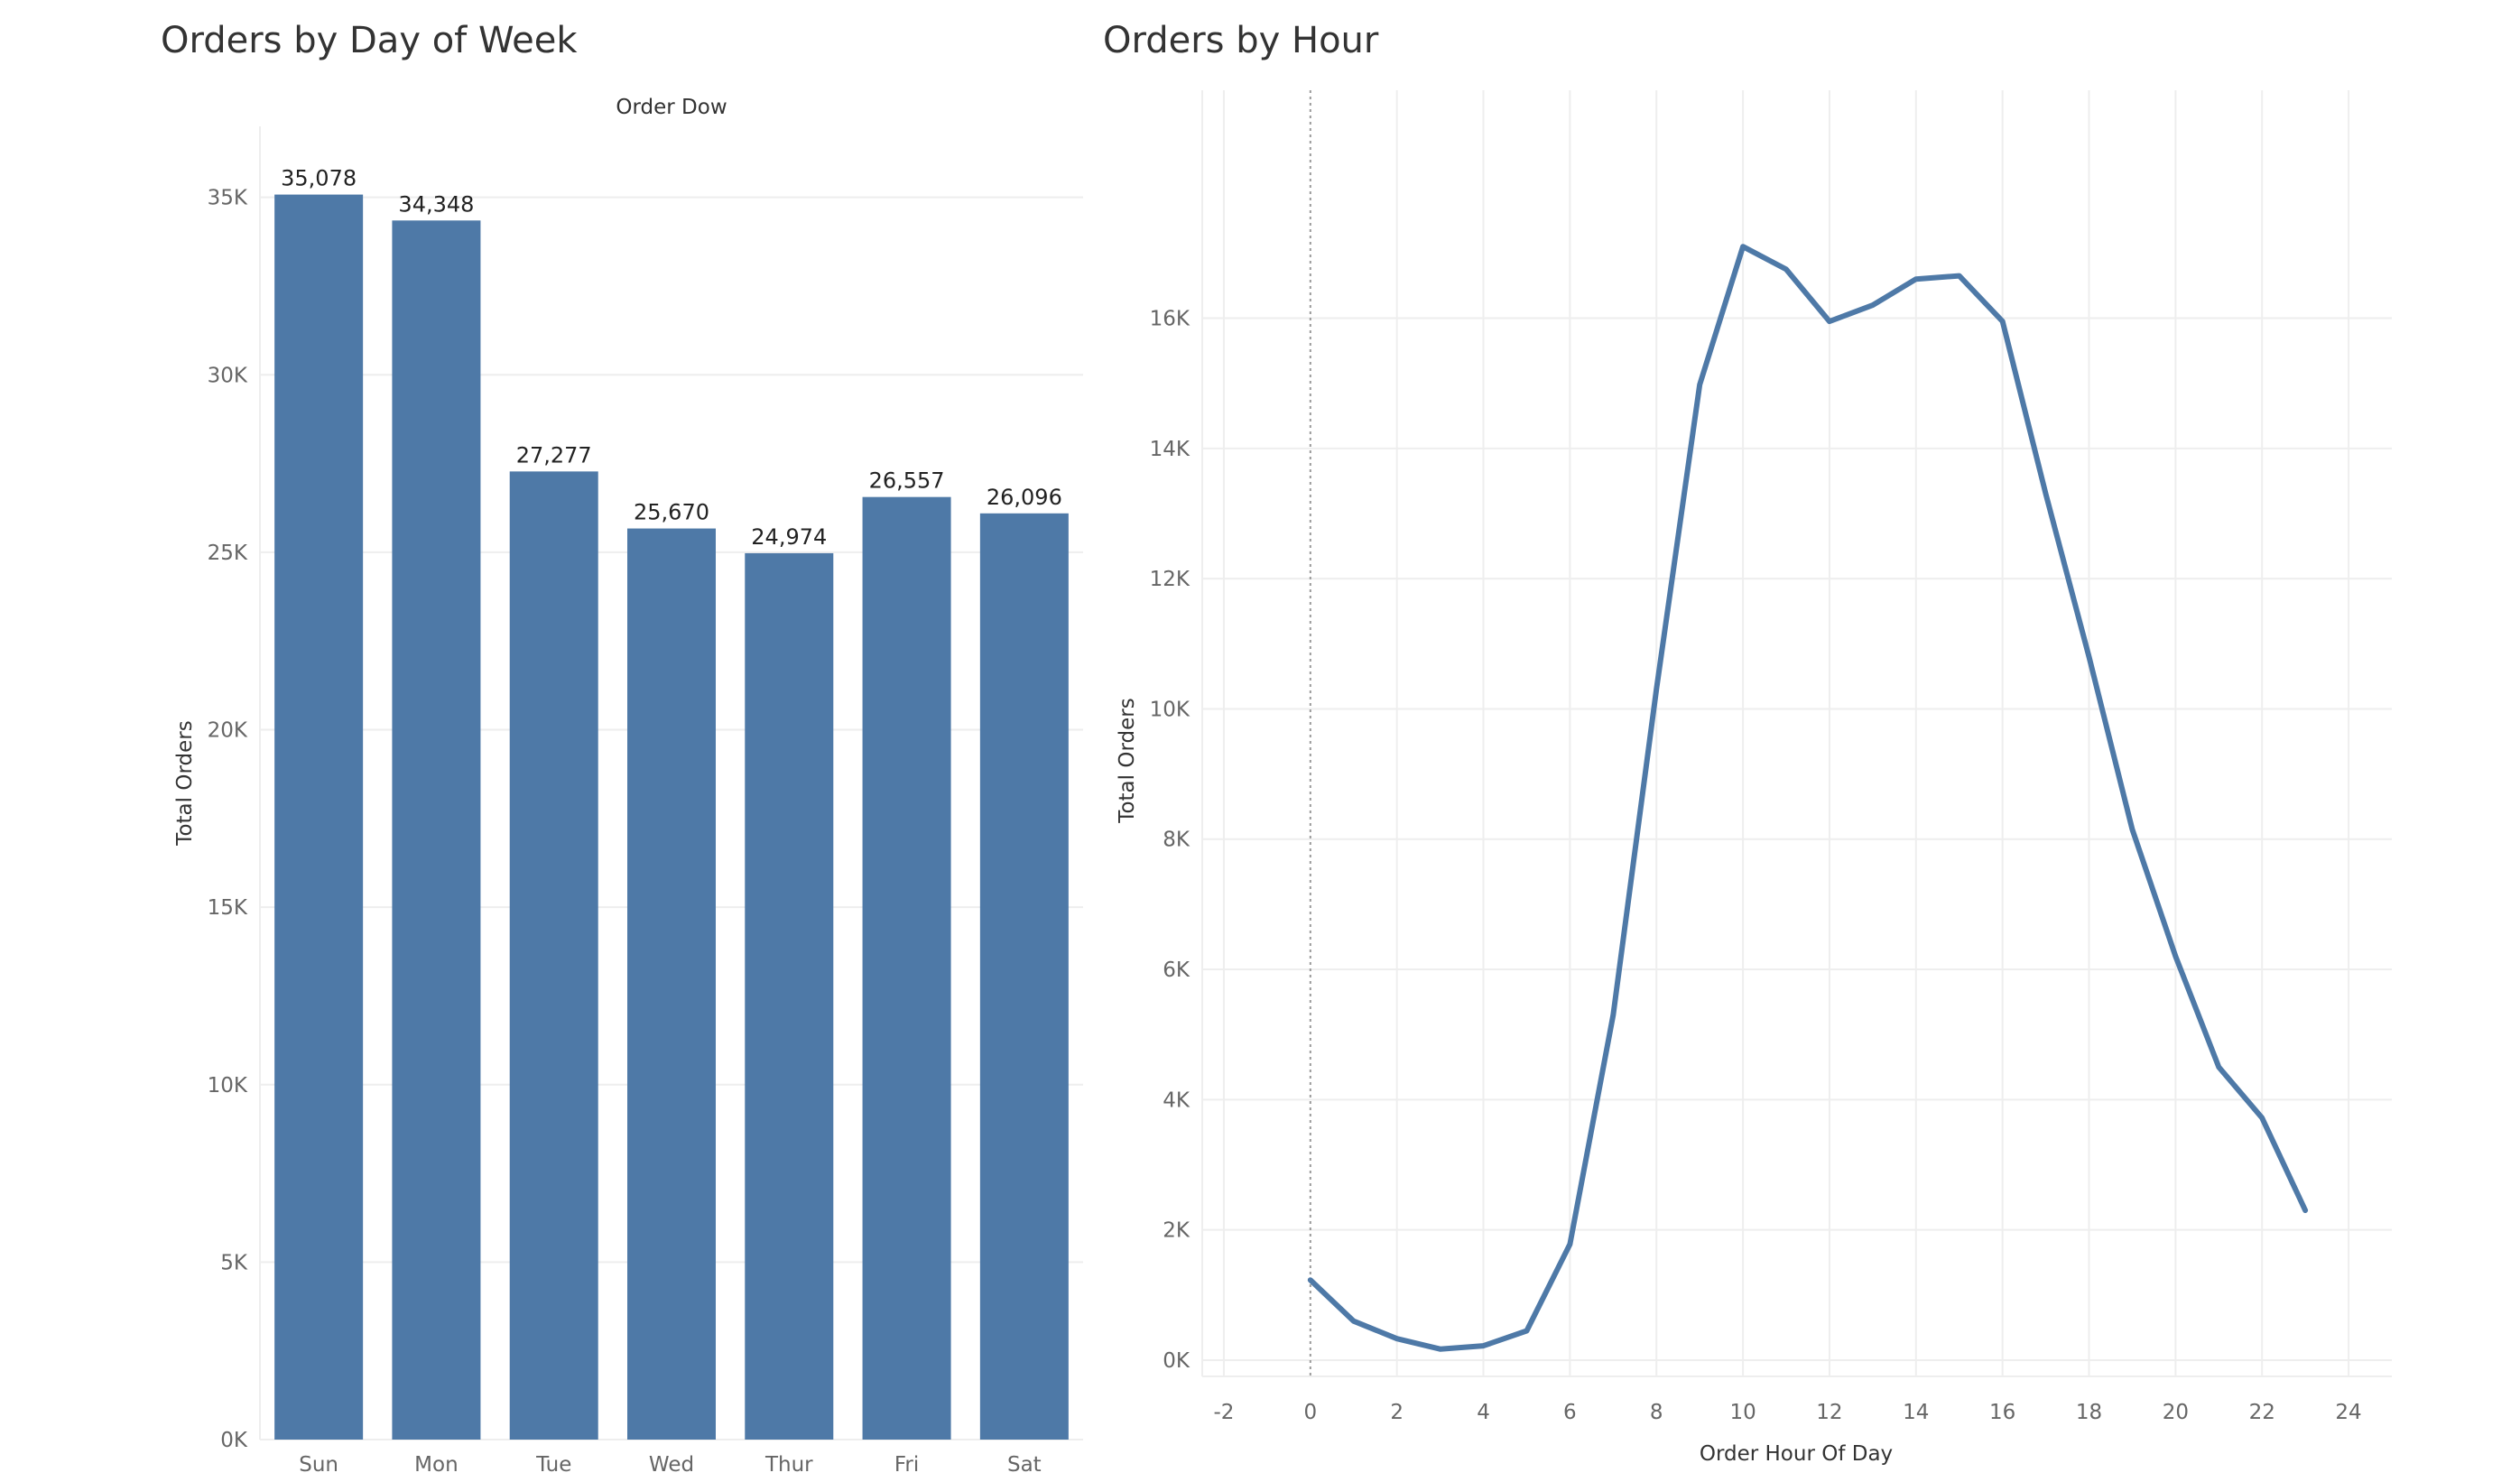  What do you see at coordinates (1177, 1231) in the screenshot?
I see `line-y-tick-label: 2K` at bounding box center [1177, 1231].